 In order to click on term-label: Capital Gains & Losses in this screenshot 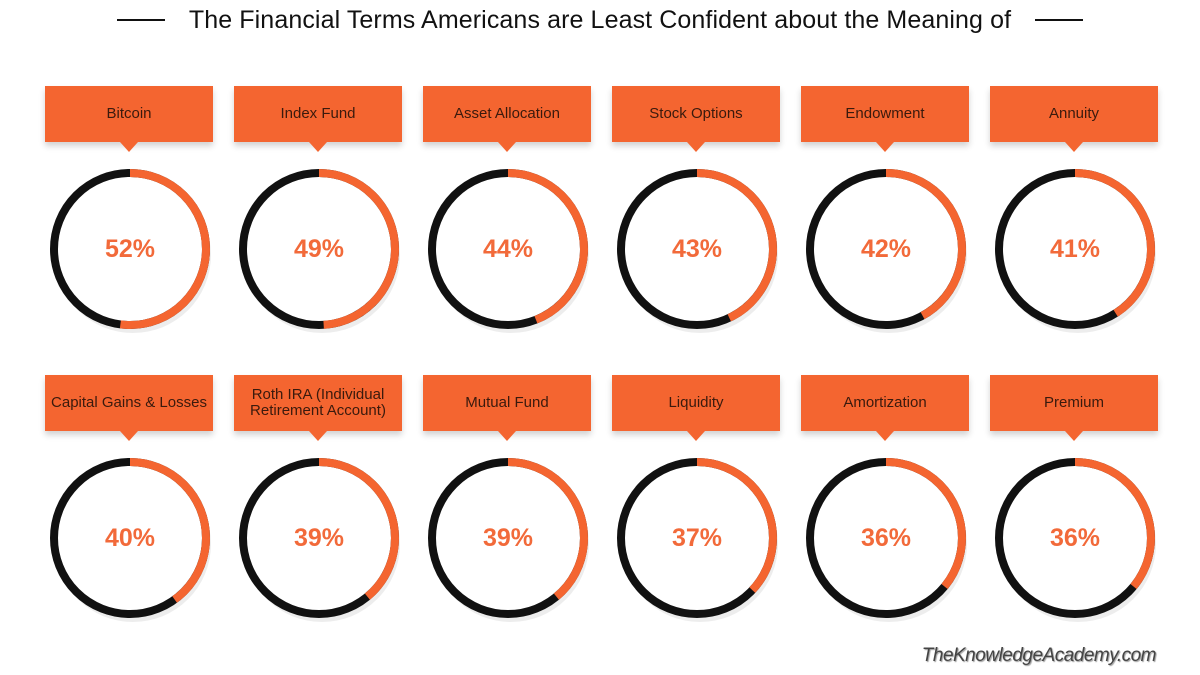, I will do `click(129, 408)`.